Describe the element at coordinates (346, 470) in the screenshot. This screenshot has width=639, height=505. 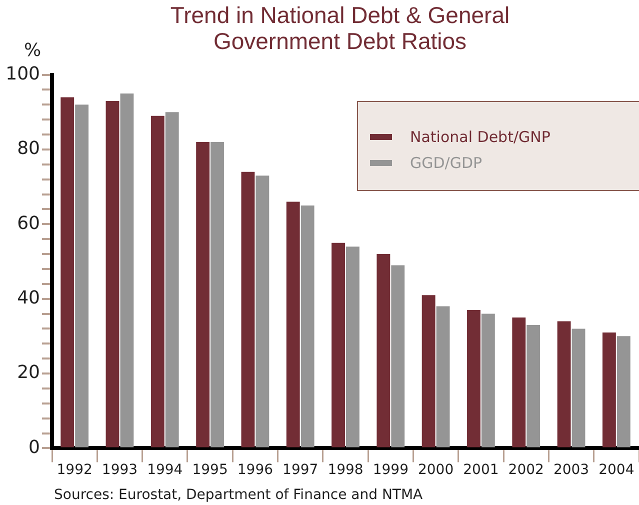
I see `x-tick-label: 1998` at that location.